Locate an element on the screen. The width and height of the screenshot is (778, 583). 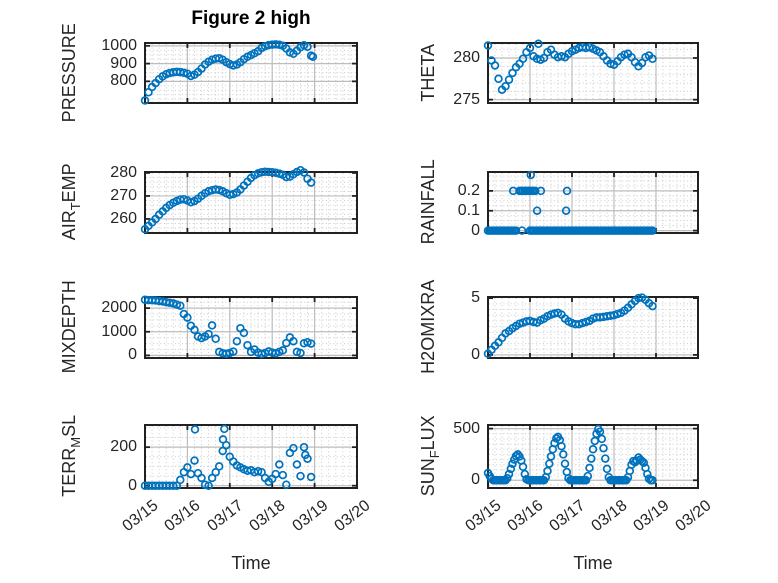
ylabel-text: EMP is located at coordinates (69, 183).